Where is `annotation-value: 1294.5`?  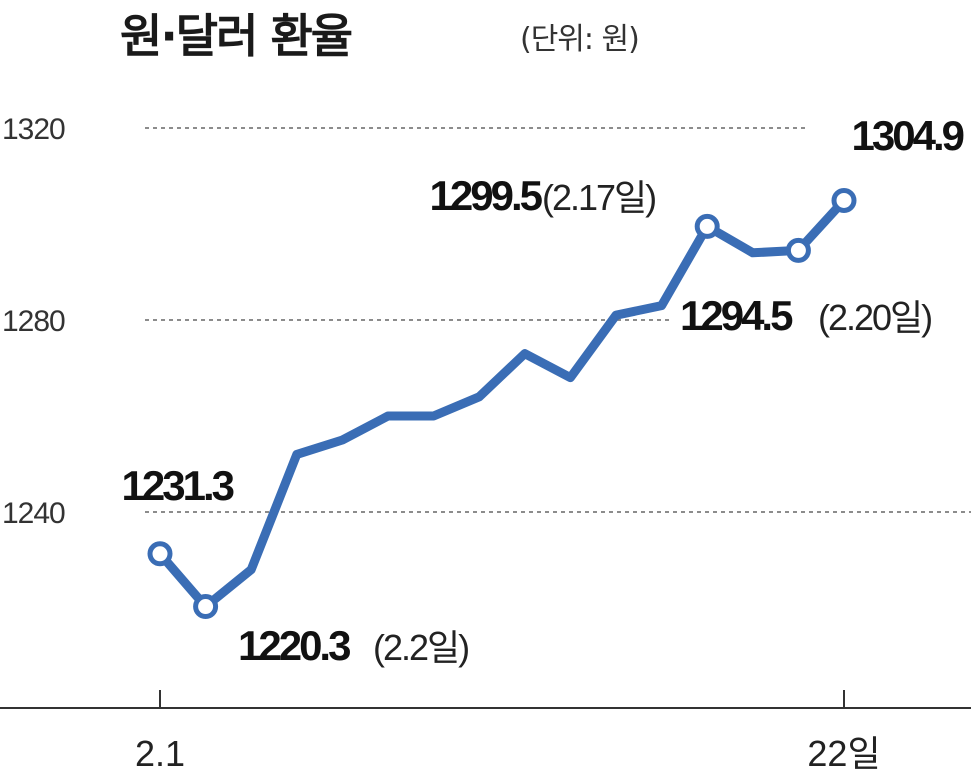
annotation-value: 1294.5 is located at coordinates (736, 315).